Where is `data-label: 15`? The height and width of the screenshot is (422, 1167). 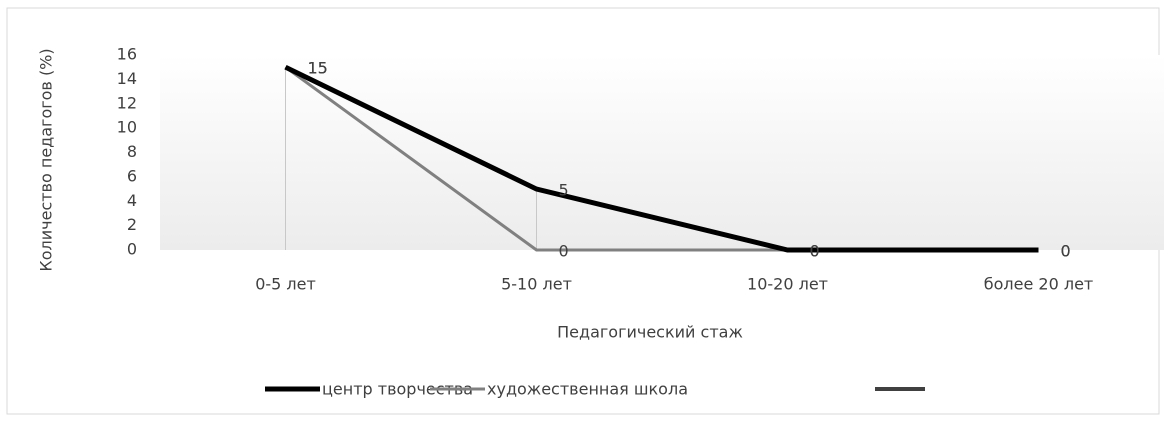 data-label: 15 is located at coordinates (318, 68).